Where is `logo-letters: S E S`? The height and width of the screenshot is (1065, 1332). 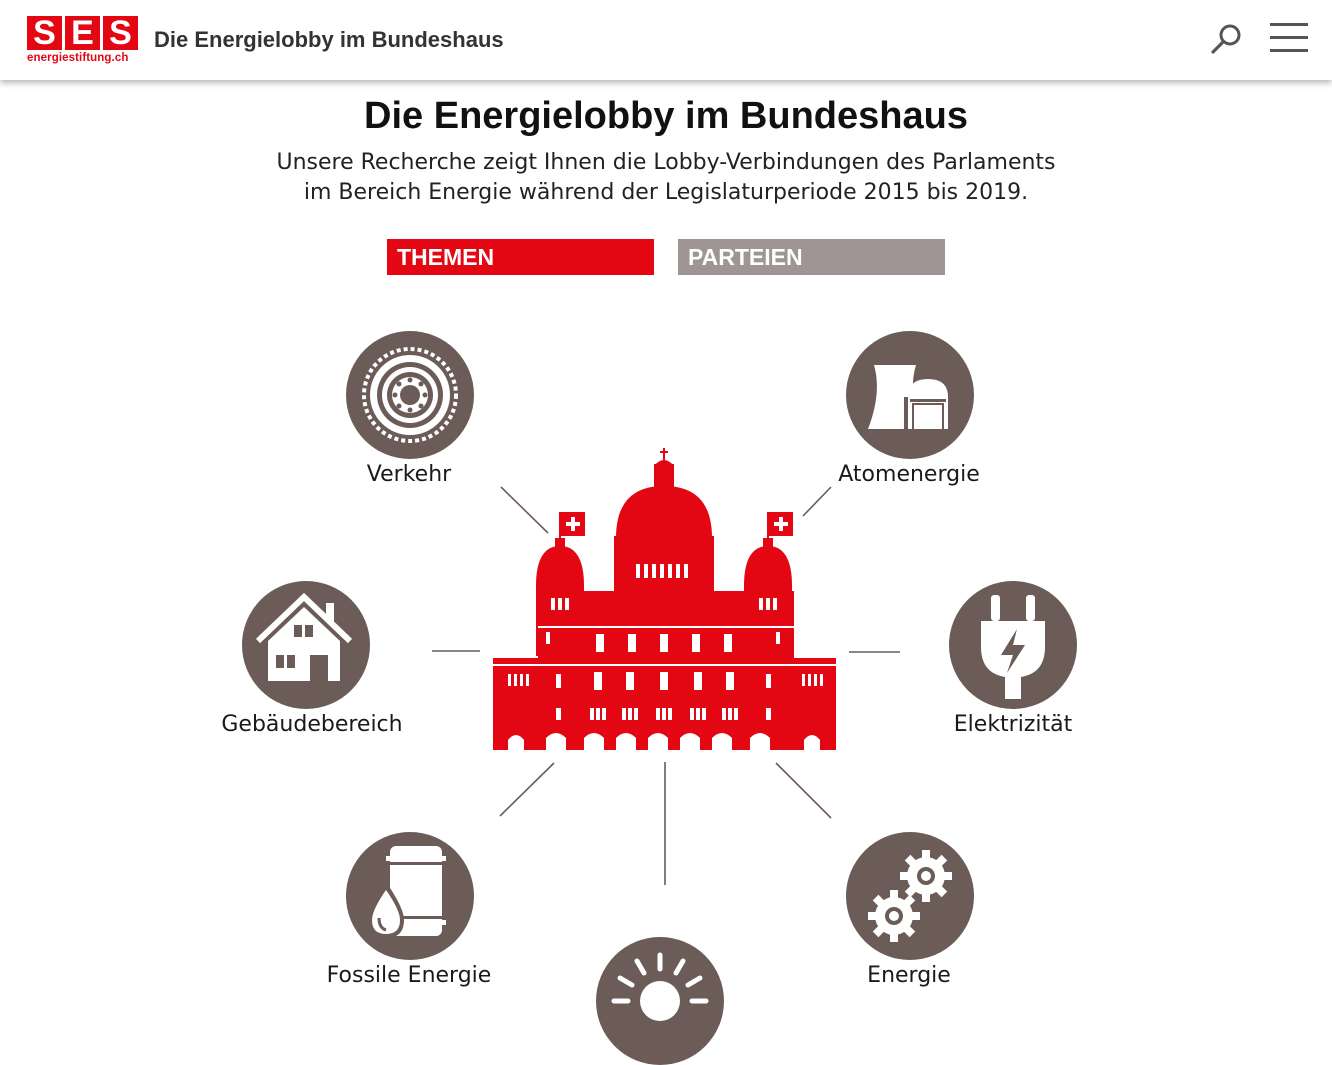
logo-letters: S E S is located at coordinates (83, 33).